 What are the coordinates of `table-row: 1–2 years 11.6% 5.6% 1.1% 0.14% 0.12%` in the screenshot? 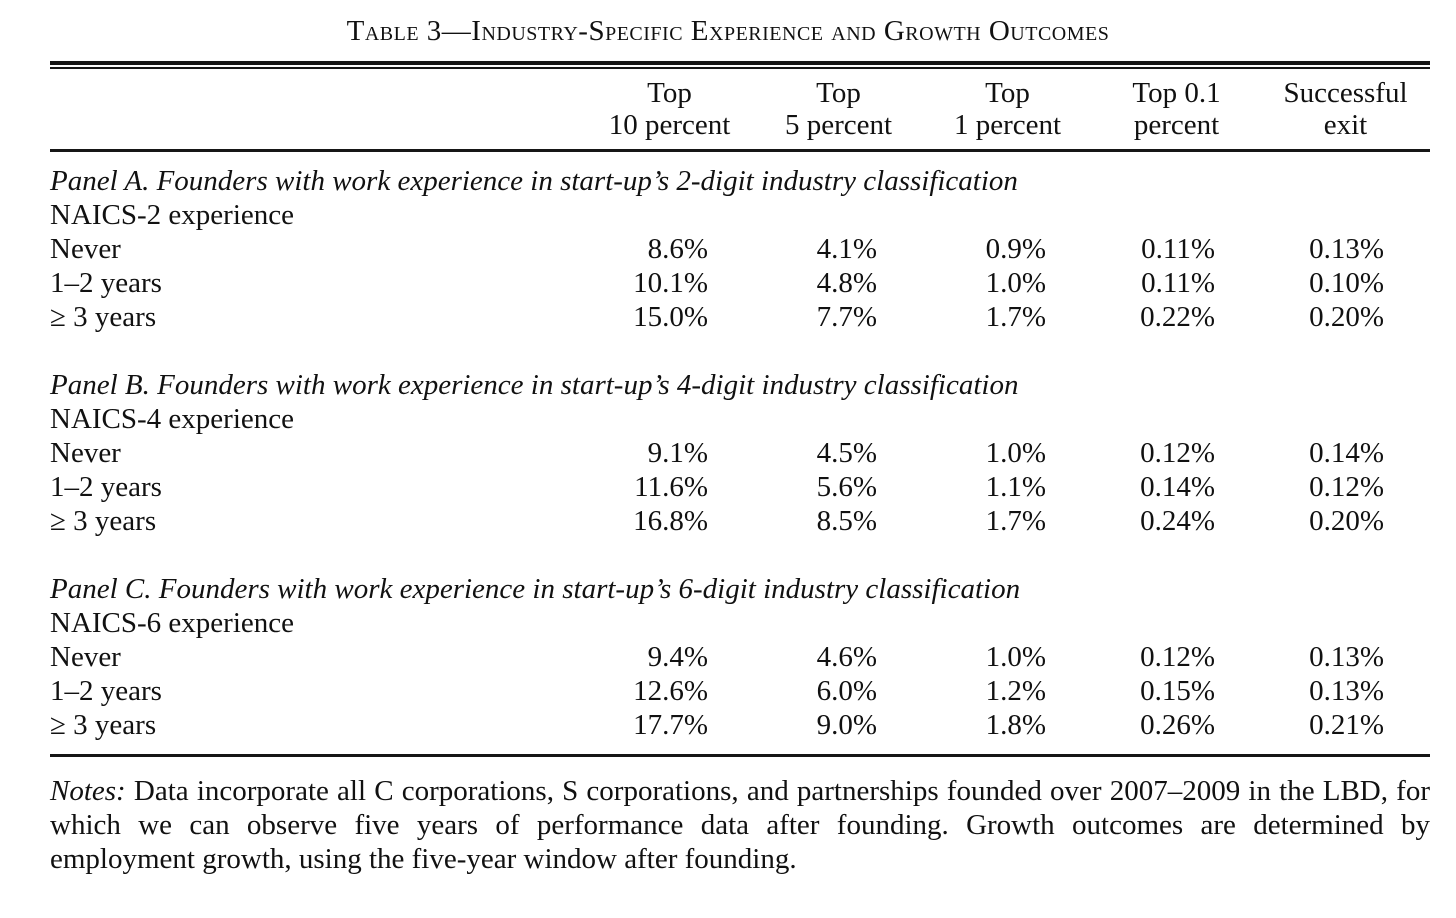 It's located at (740, 487).